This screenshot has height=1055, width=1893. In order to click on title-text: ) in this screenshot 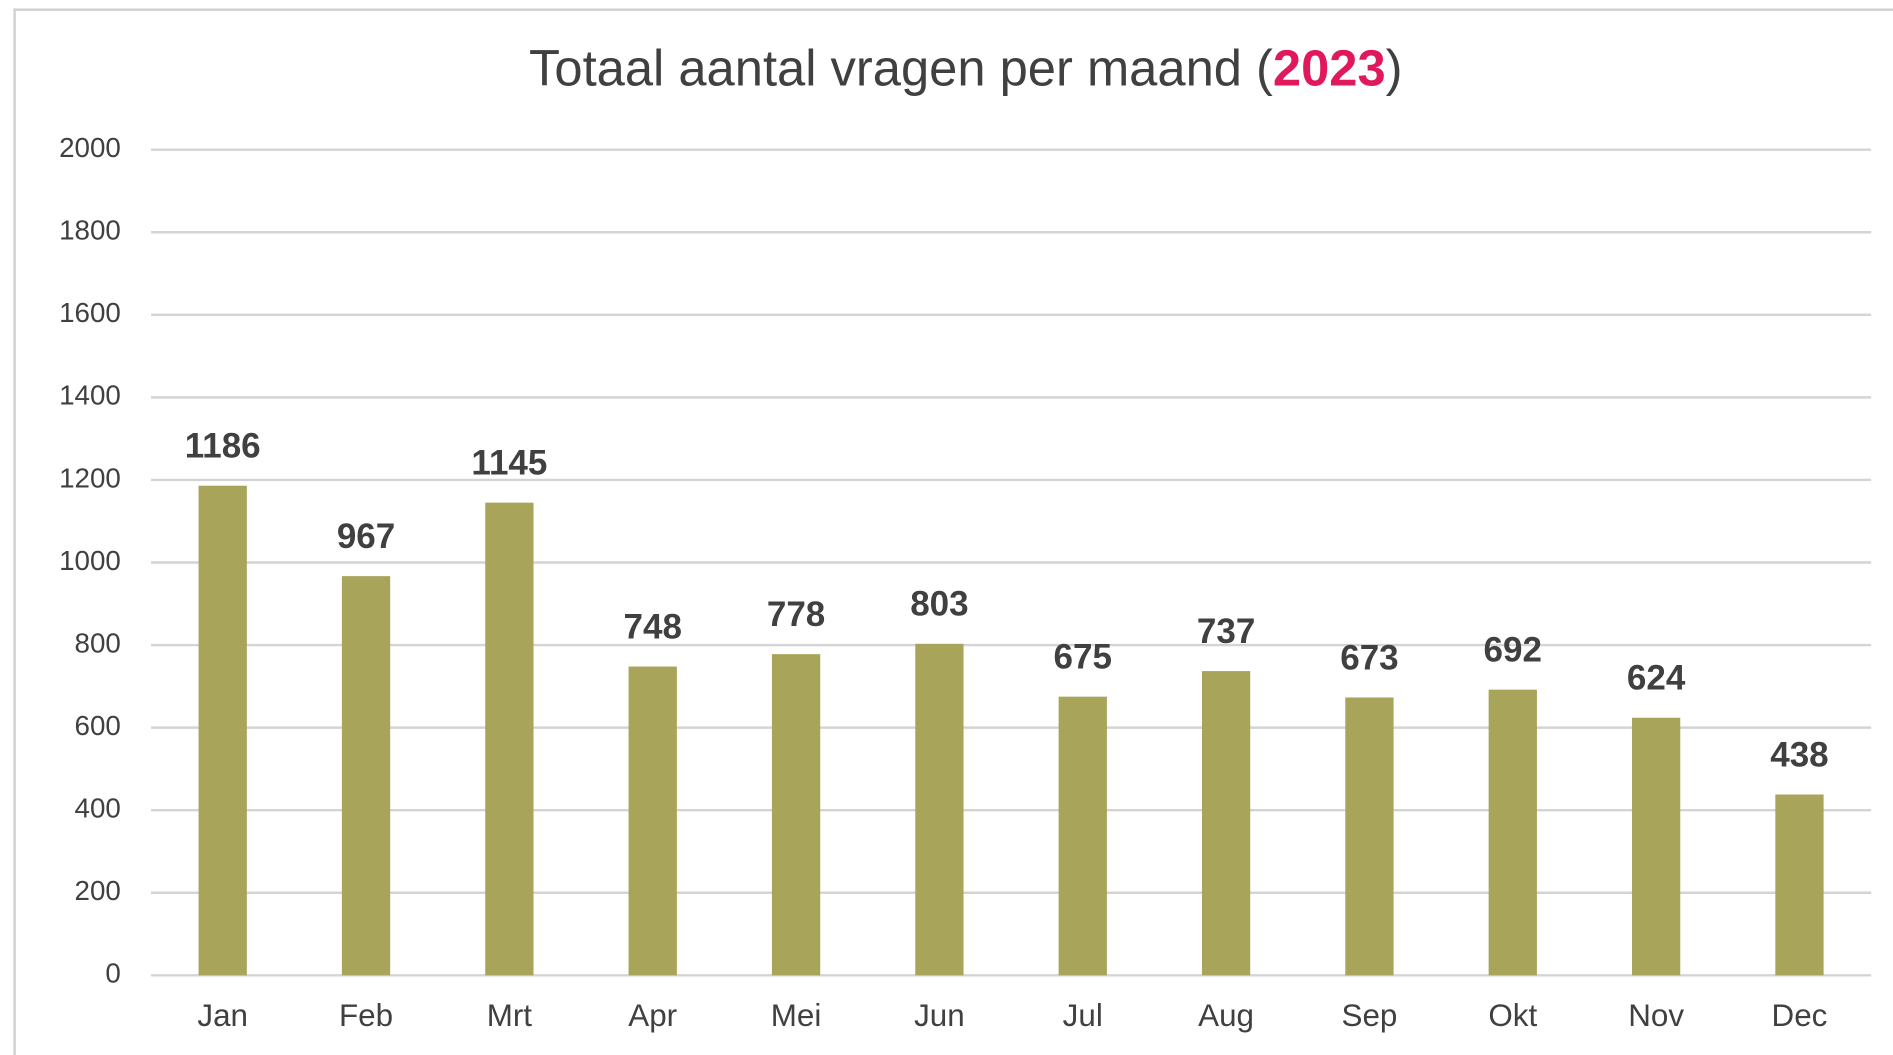, I will do `click(1394, 68)`.